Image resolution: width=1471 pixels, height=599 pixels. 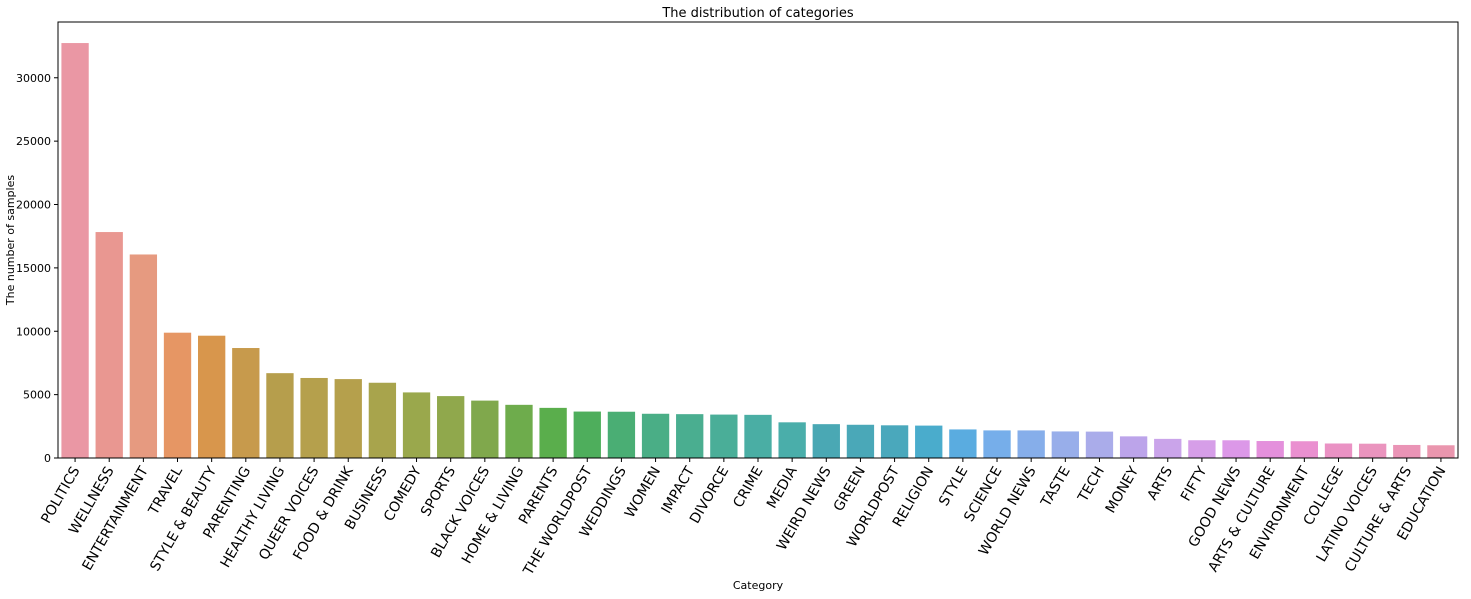 I want to click on y-tick-label: 15000, so click(x=33, y=268).